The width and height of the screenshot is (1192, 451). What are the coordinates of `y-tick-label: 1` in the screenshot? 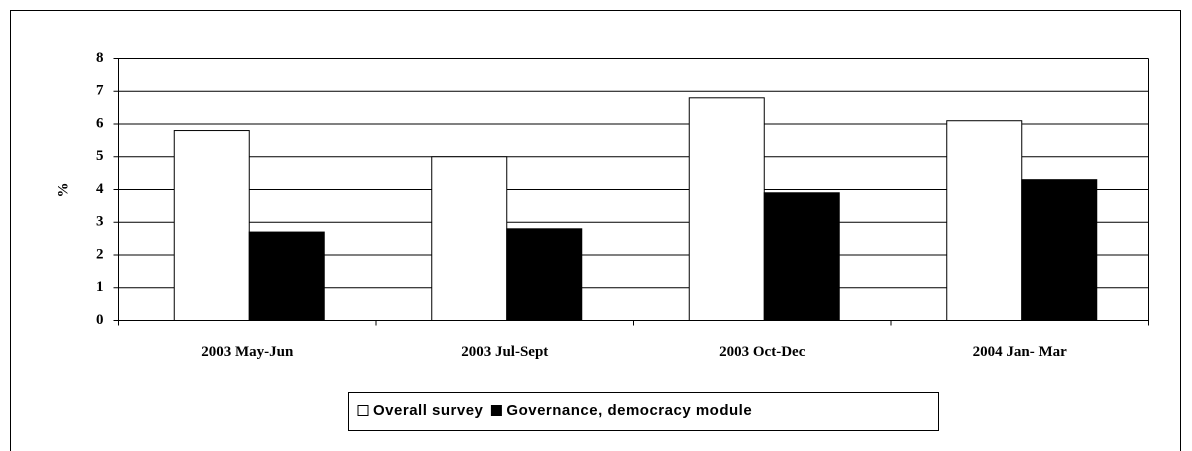 It's located at (100, 287).